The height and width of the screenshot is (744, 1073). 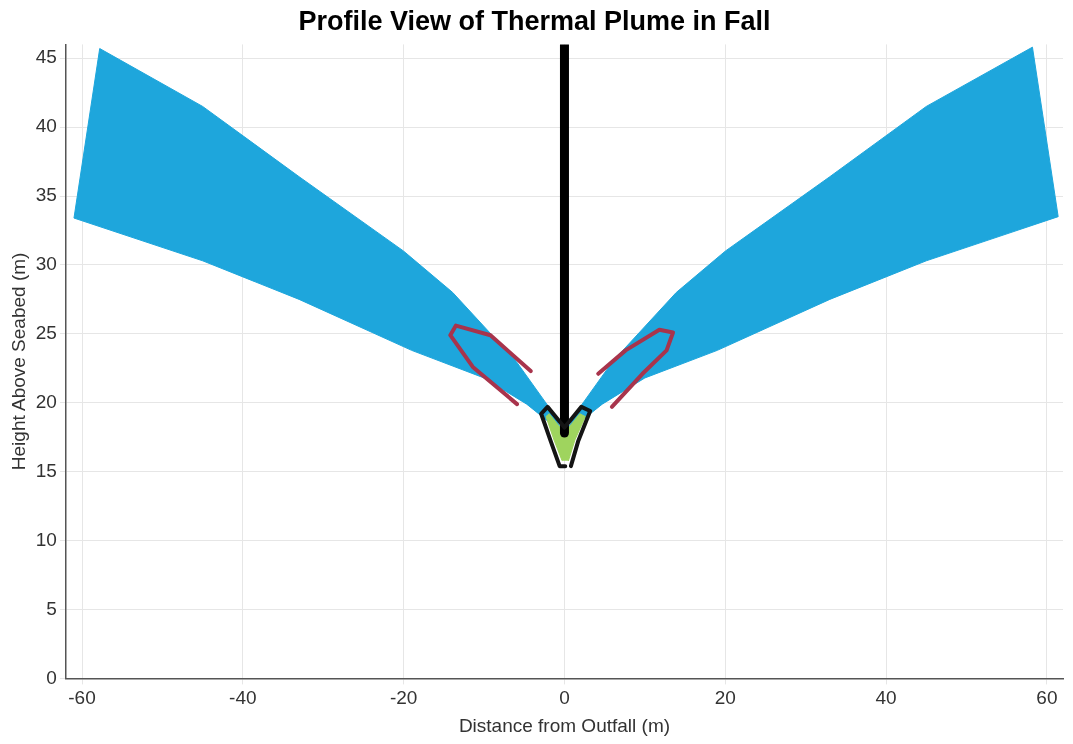 I want to click on y-tick-label: 25, so click(x=46, y=333).